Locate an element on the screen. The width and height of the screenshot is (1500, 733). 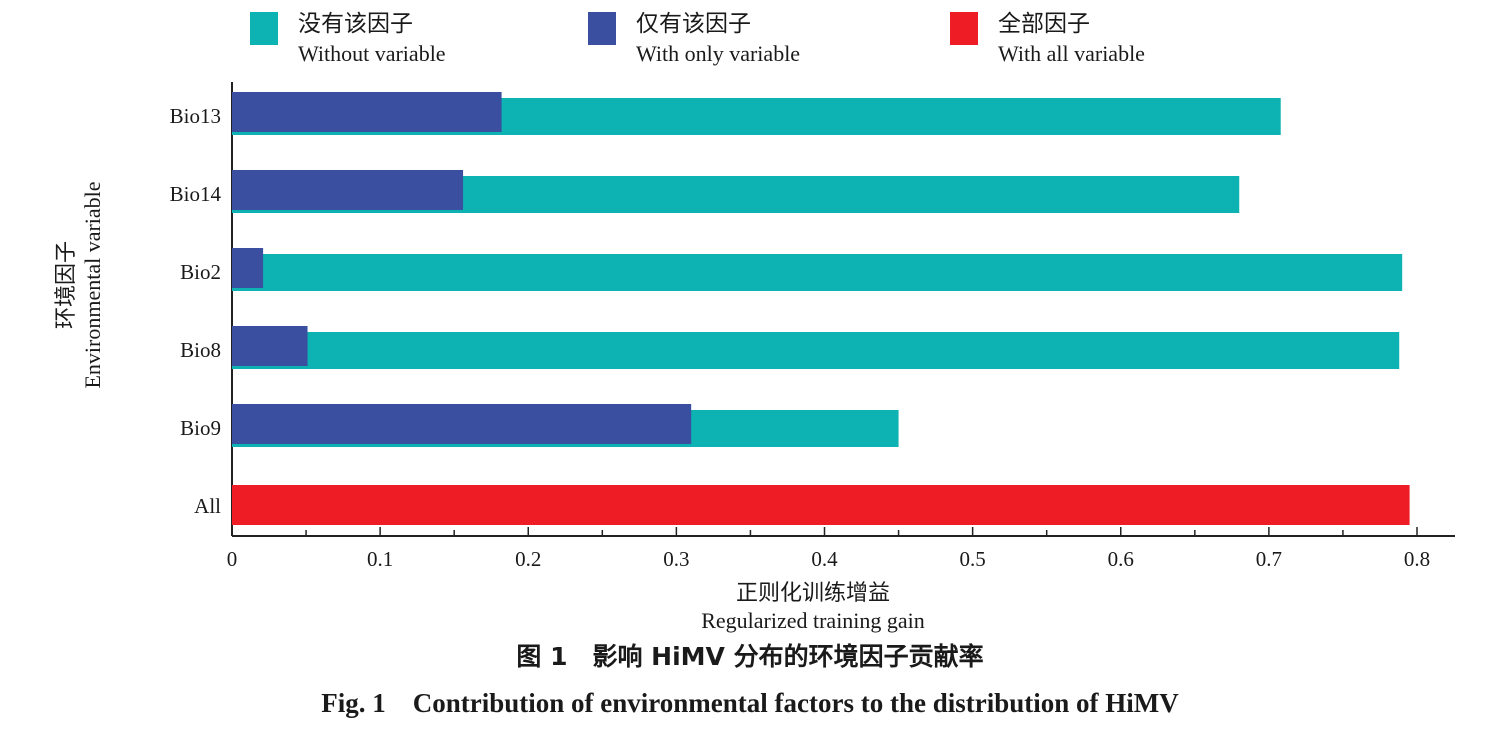
y-tick-label: Bio2 is located at coordinates (200, 272).